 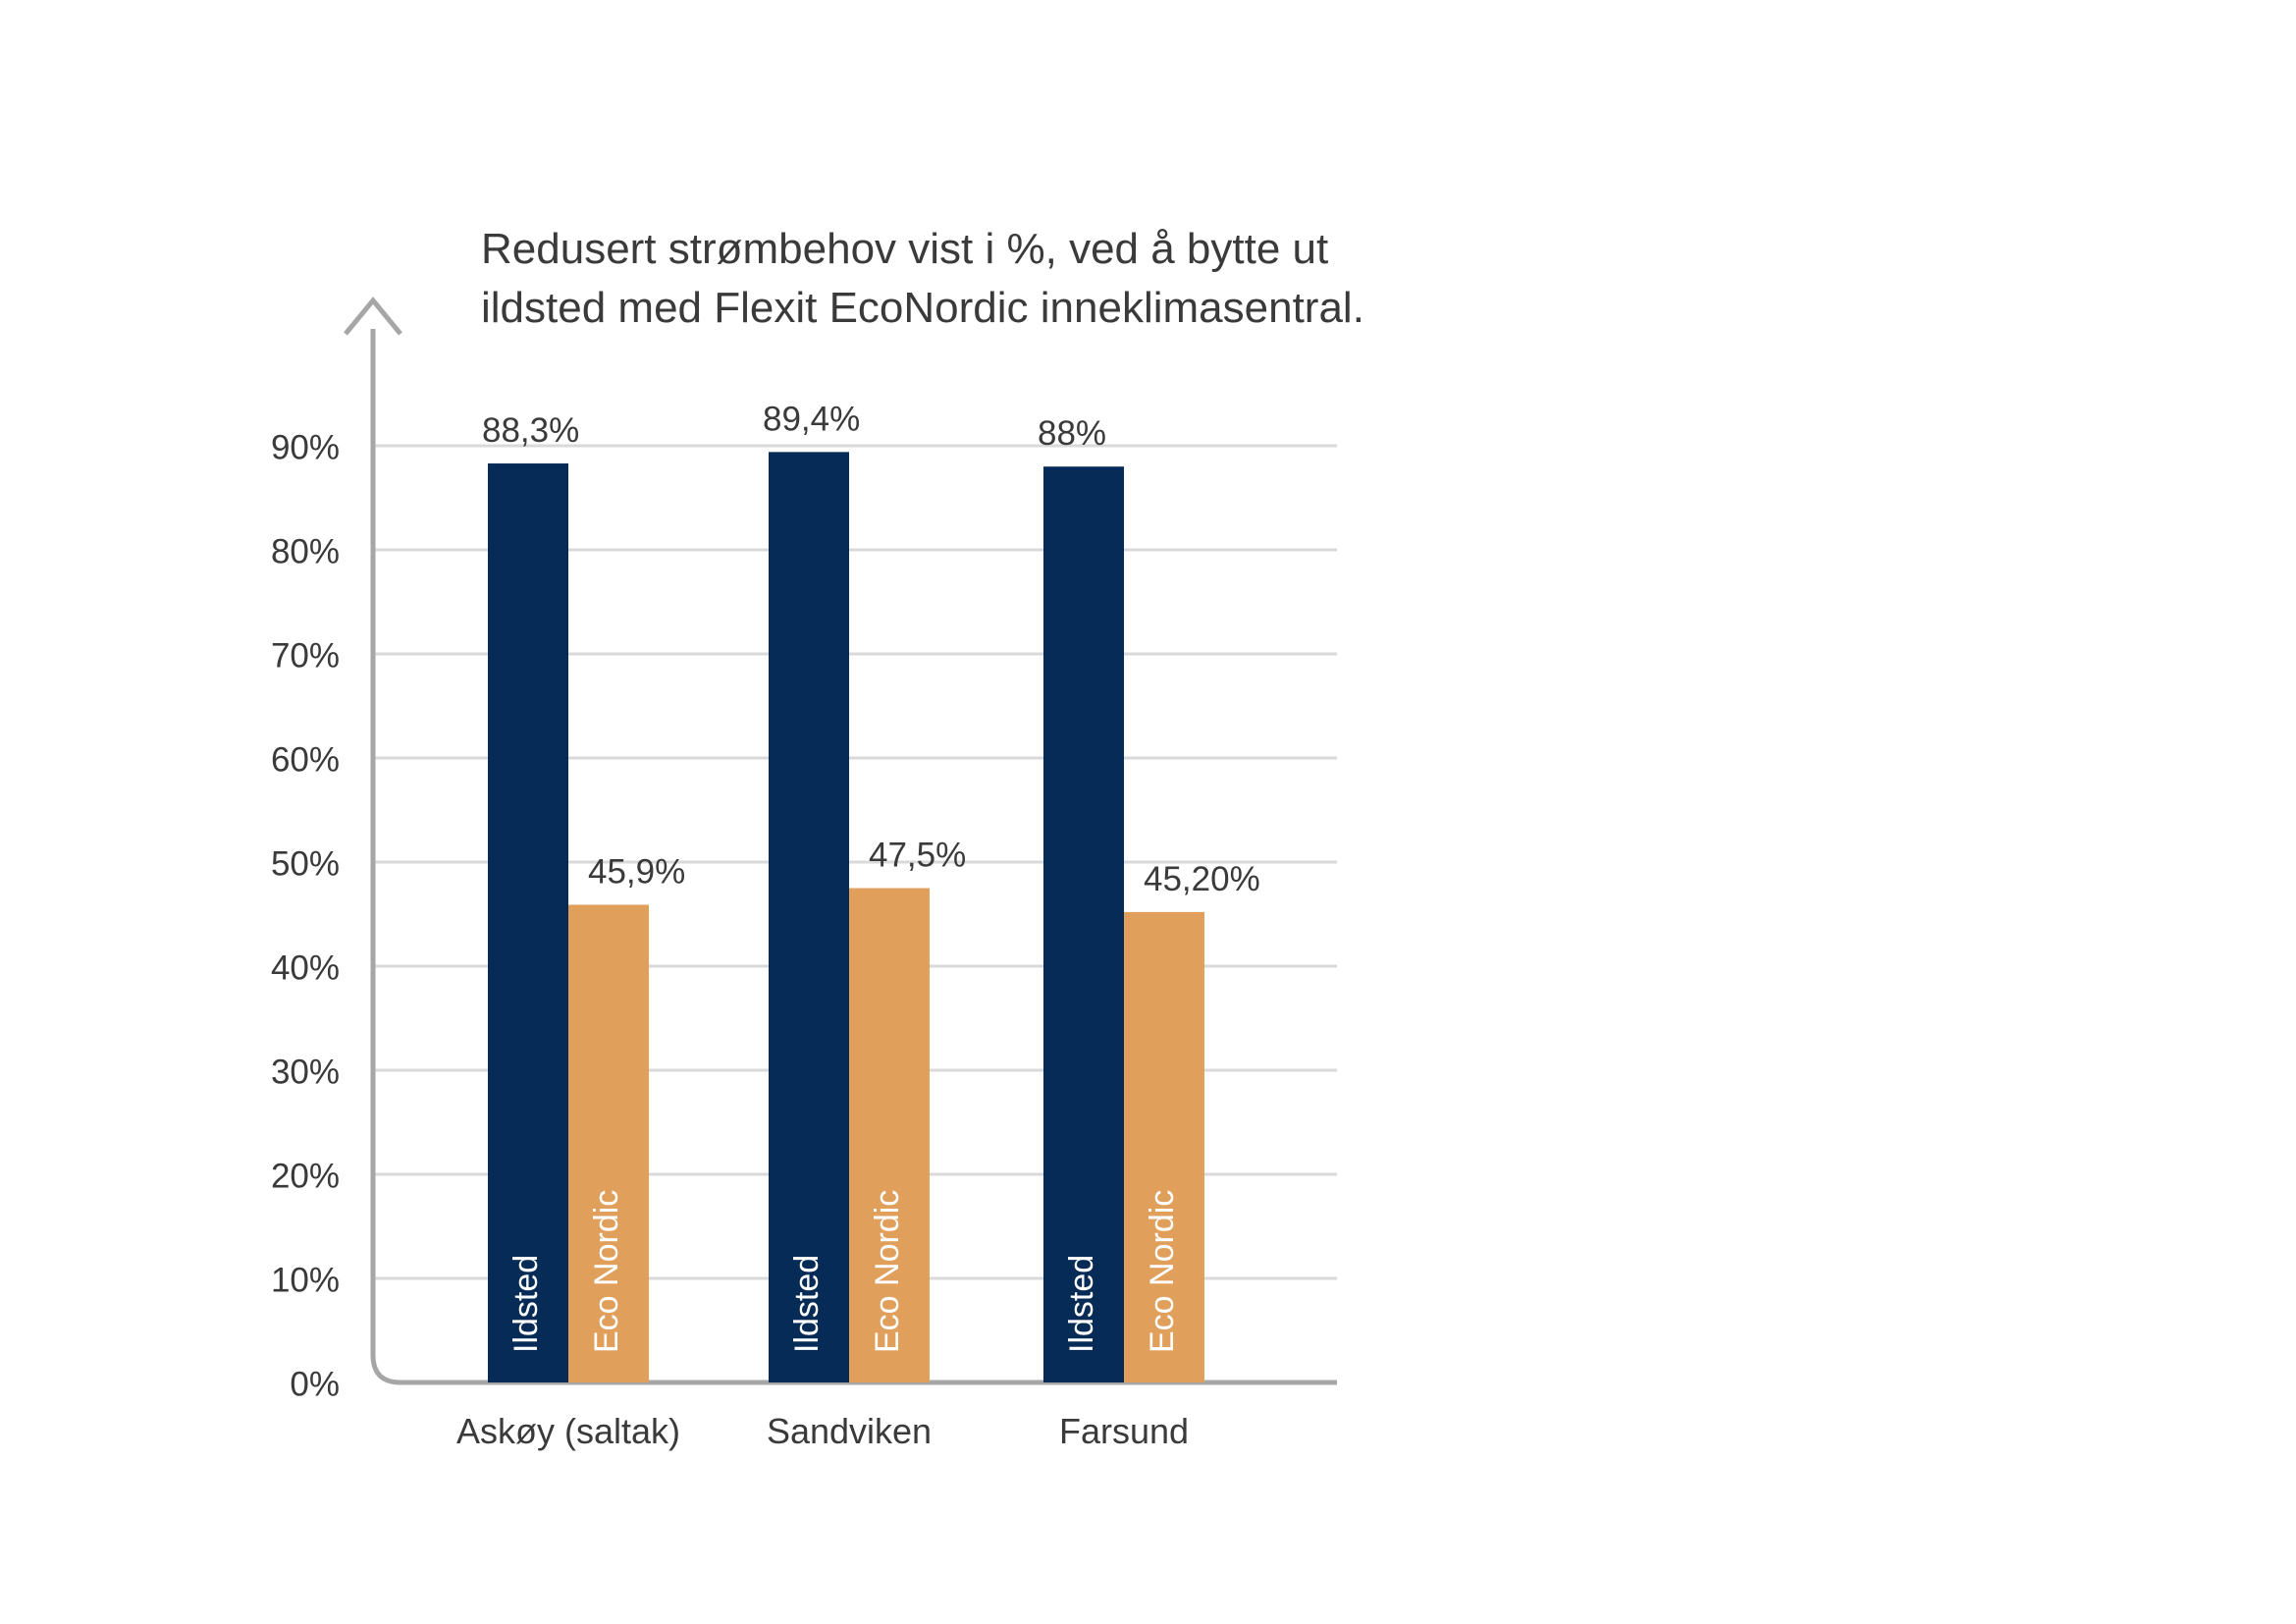 What do you see at coordinates (636, 871) in the screenshot?
I see `value-label-eco-nordic-1: 45,9%` at bounding box center [636, 871].